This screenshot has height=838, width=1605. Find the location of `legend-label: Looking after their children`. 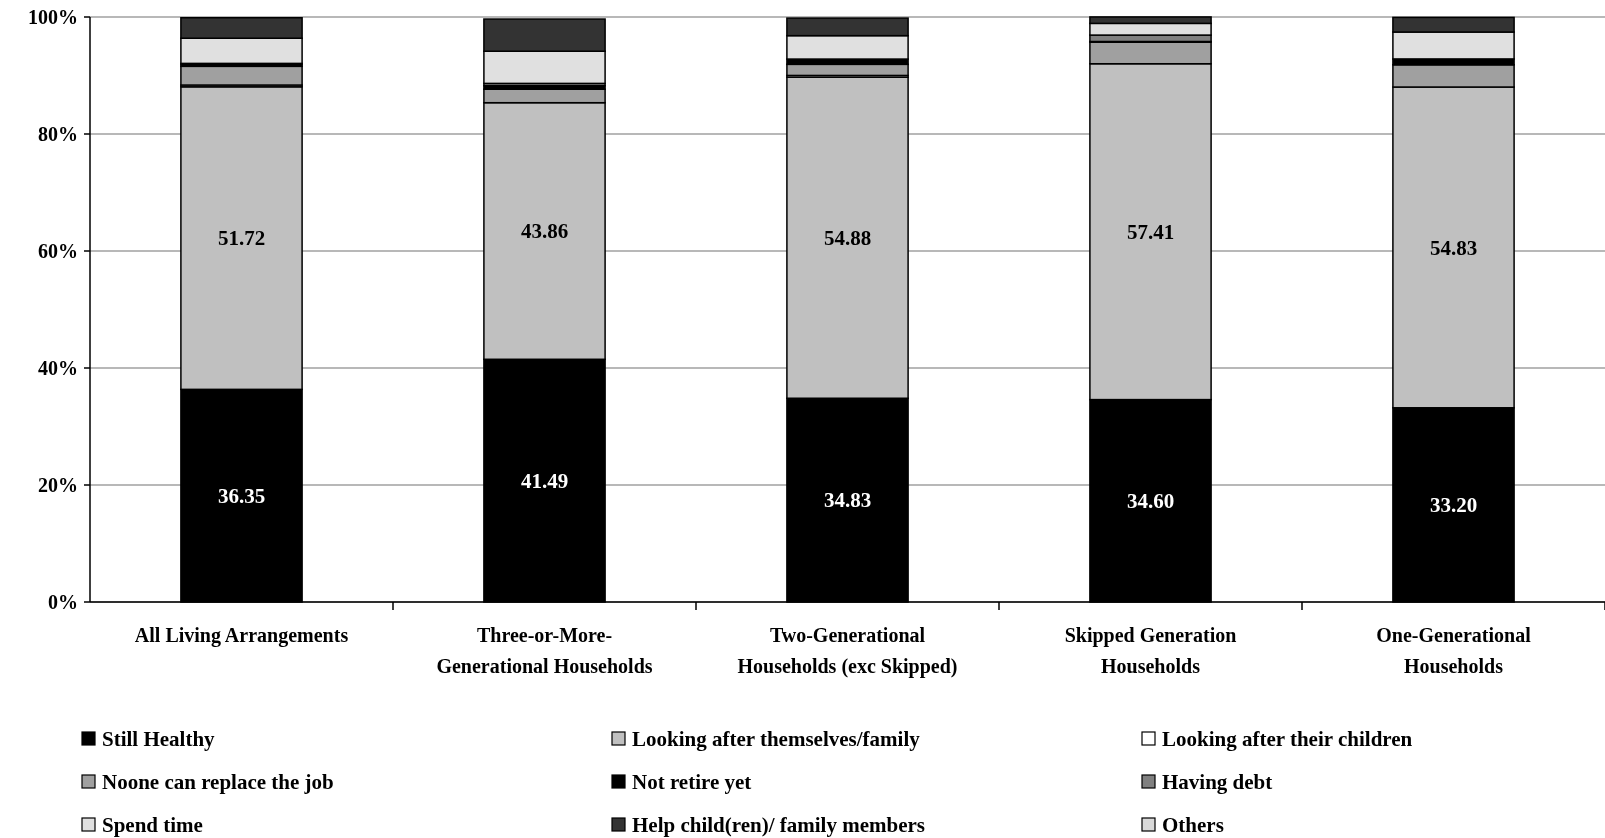

legend-label: Looking after their children is located at coordinates (1287, 739).